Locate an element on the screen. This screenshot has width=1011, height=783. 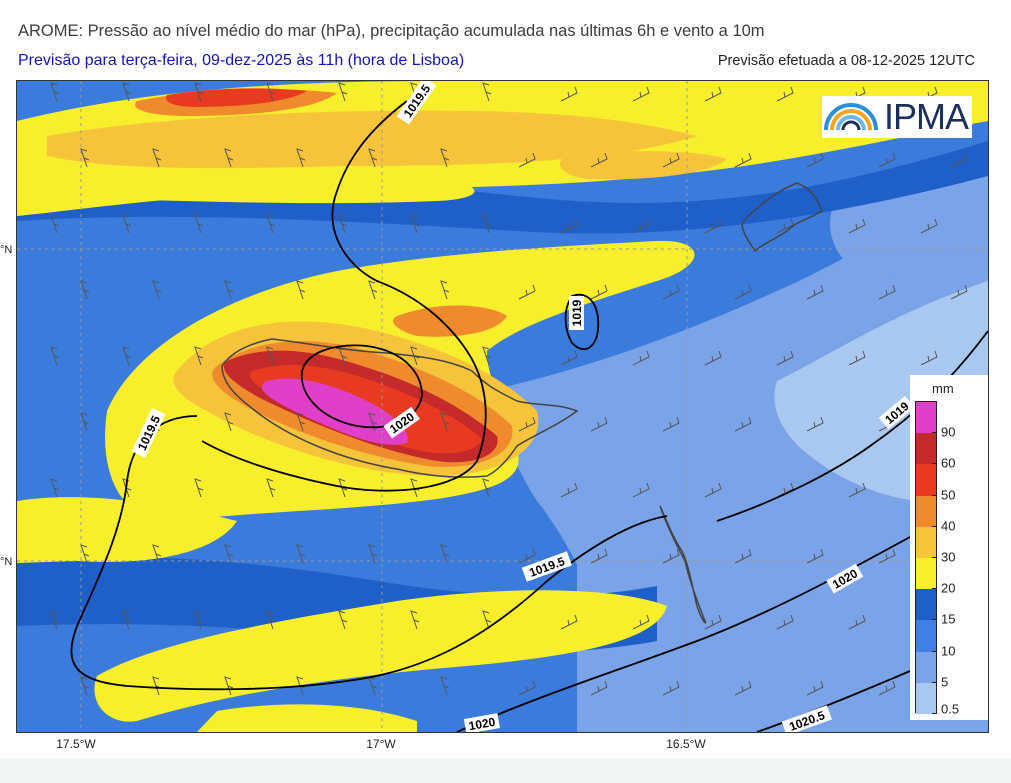
isobar-1019-small is located at coordinates (582, 322).